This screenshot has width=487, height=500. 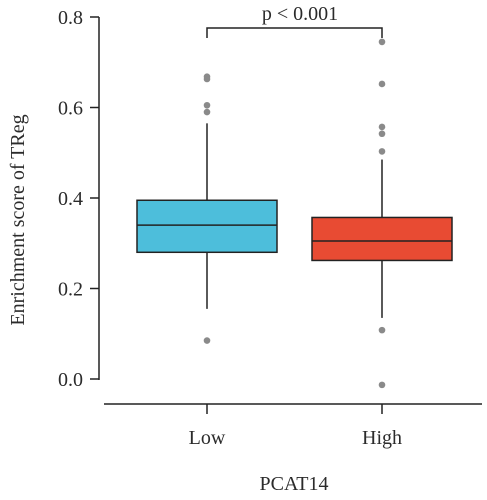 I want to click on x-category-label-low: Low, so click(x=207, y=438).